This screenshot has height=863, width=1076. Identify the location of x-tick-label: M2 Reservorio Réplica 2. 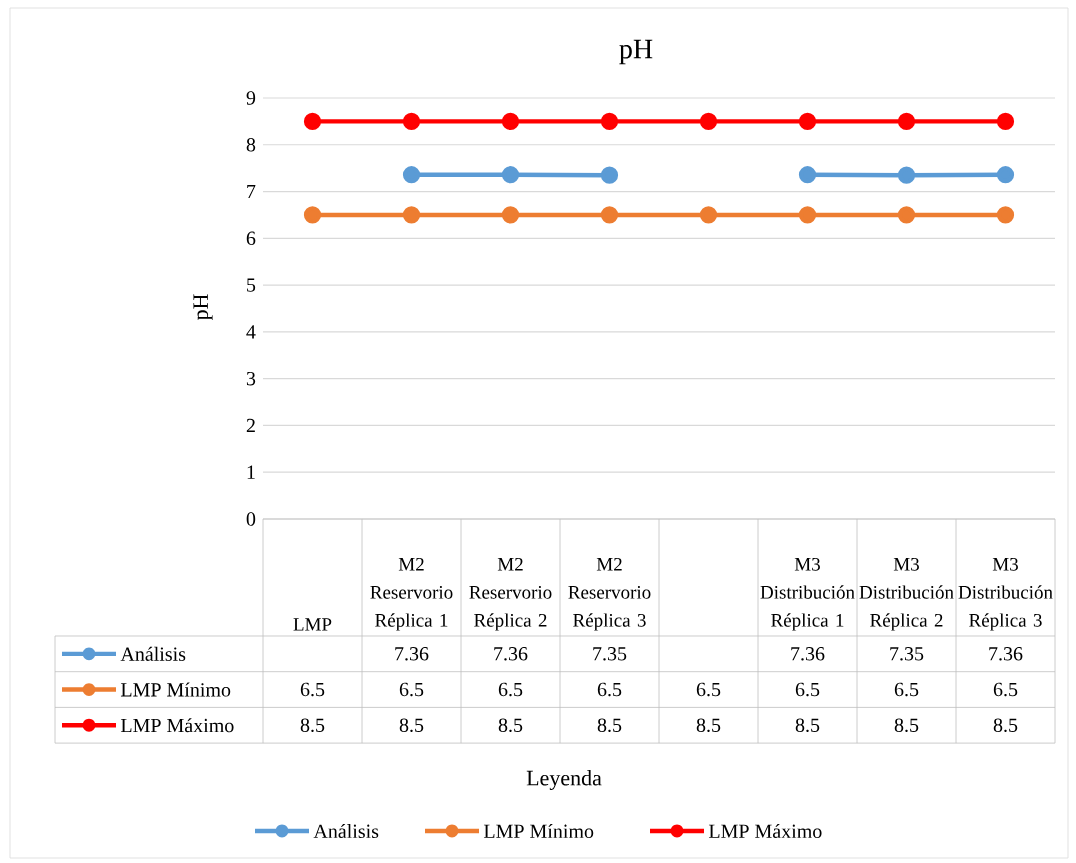
(510, 594).